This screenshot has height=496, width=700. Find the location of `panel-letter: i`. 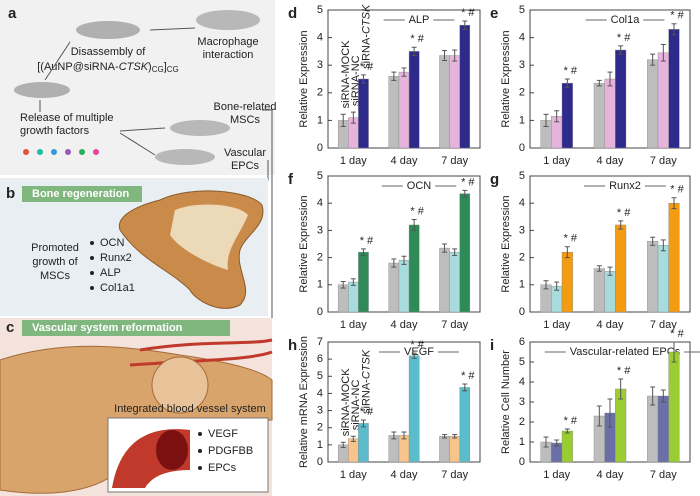

panel-letter: i is located at coordinates (492, 345).